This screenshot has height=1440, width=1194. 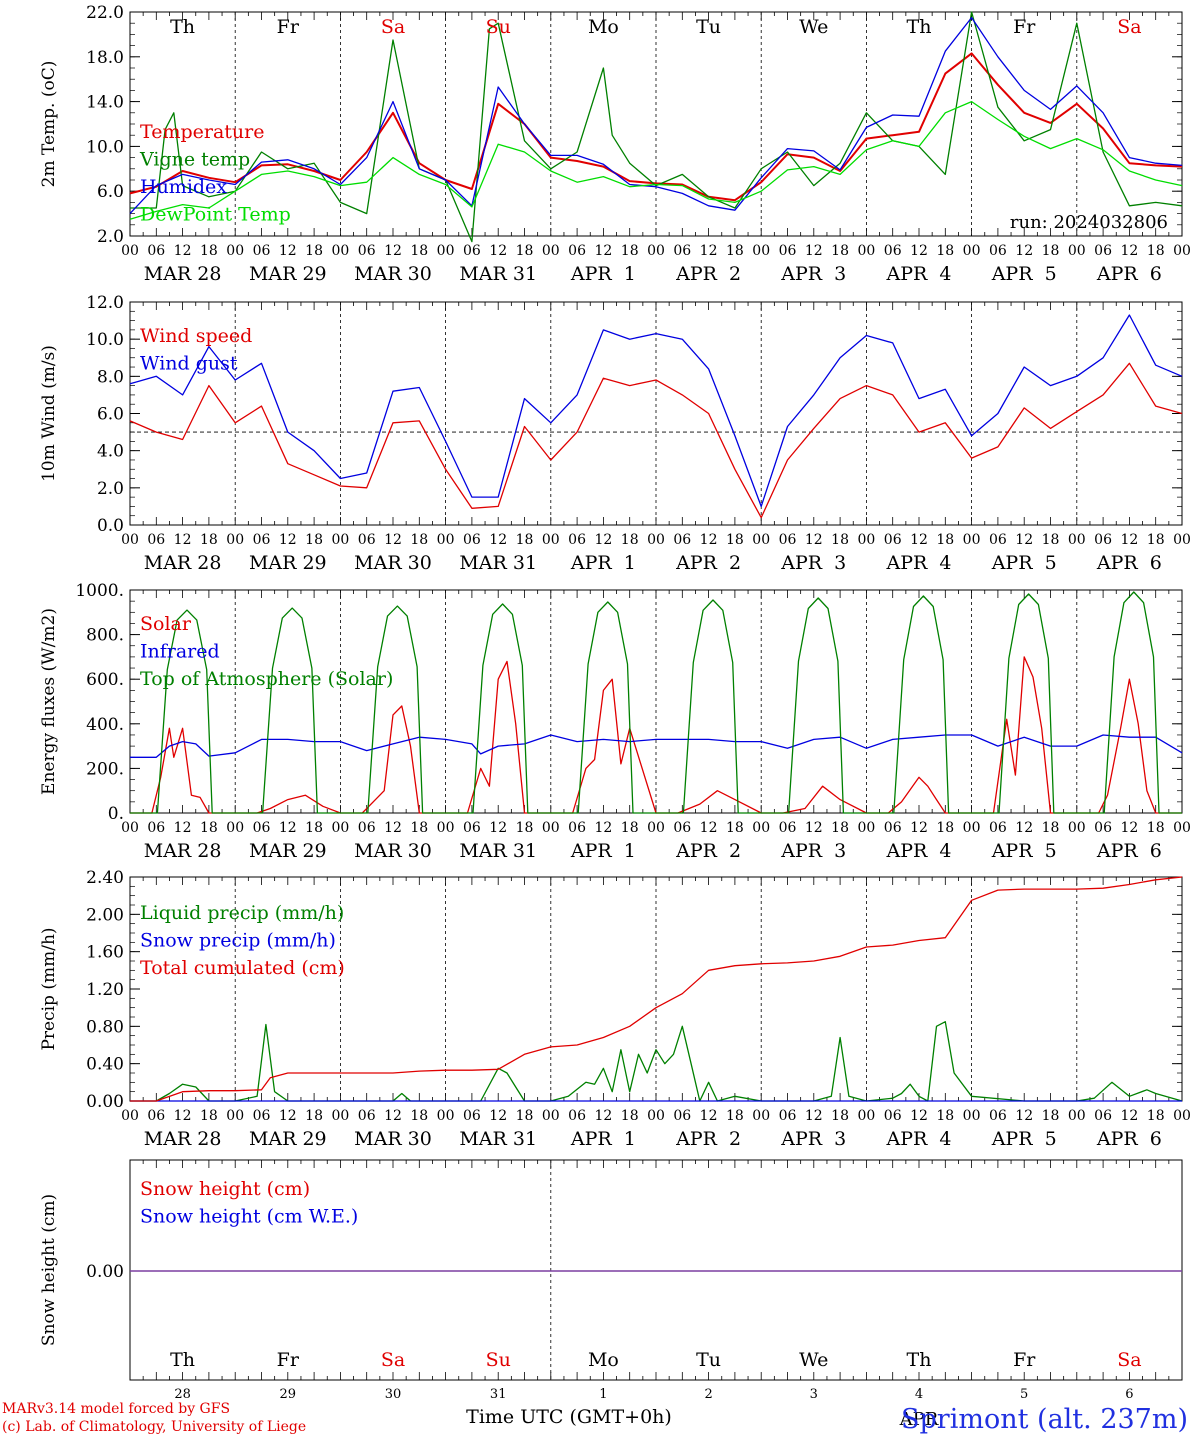 What do you see at coordinates (105, 1272) in the screenshot?
I see `y-tick-label: 0.00` at bounding box center [105, 1272].